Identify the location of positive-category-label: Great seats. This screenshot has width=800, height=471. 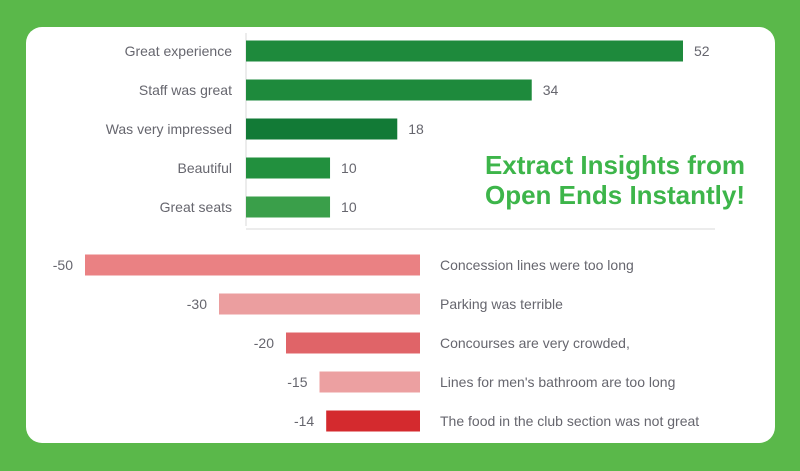
(196, 207).